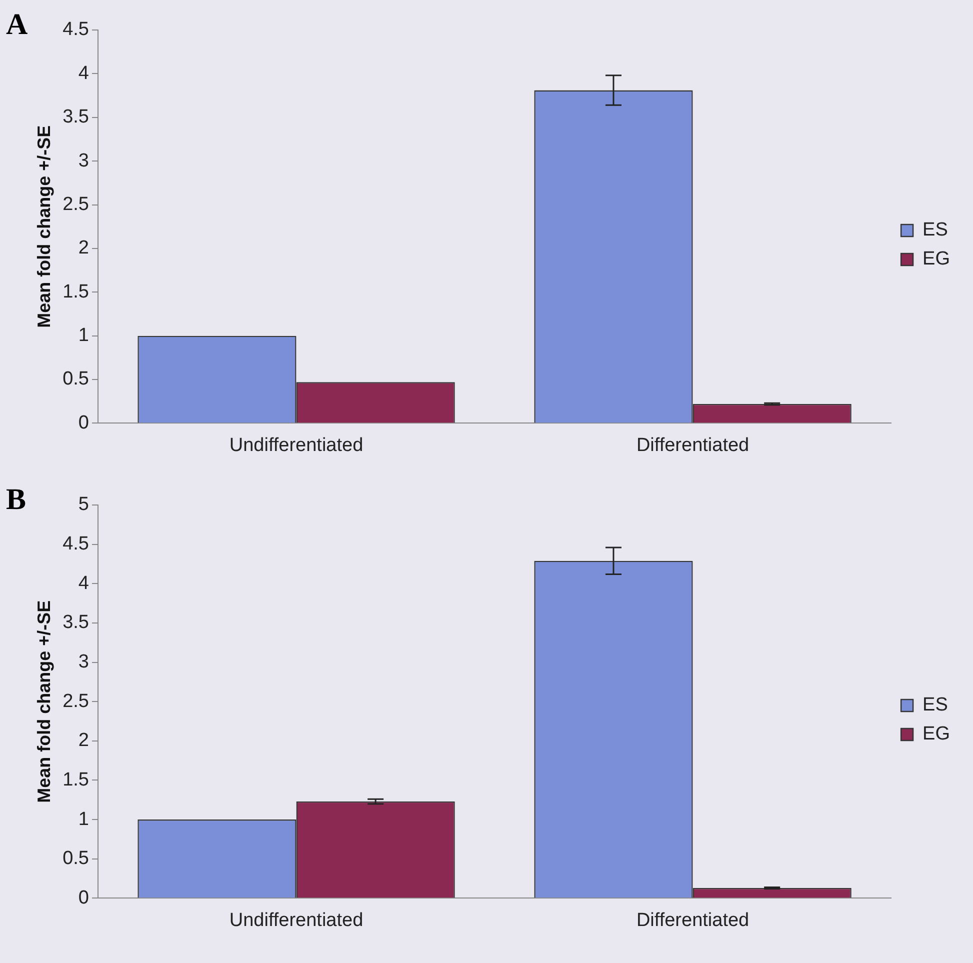 Image resolution: width=973 pixels, height=963 pixels. Describe the element at coordinates (17, 25) in the screenshot. I see `chart-title: A` at that location.